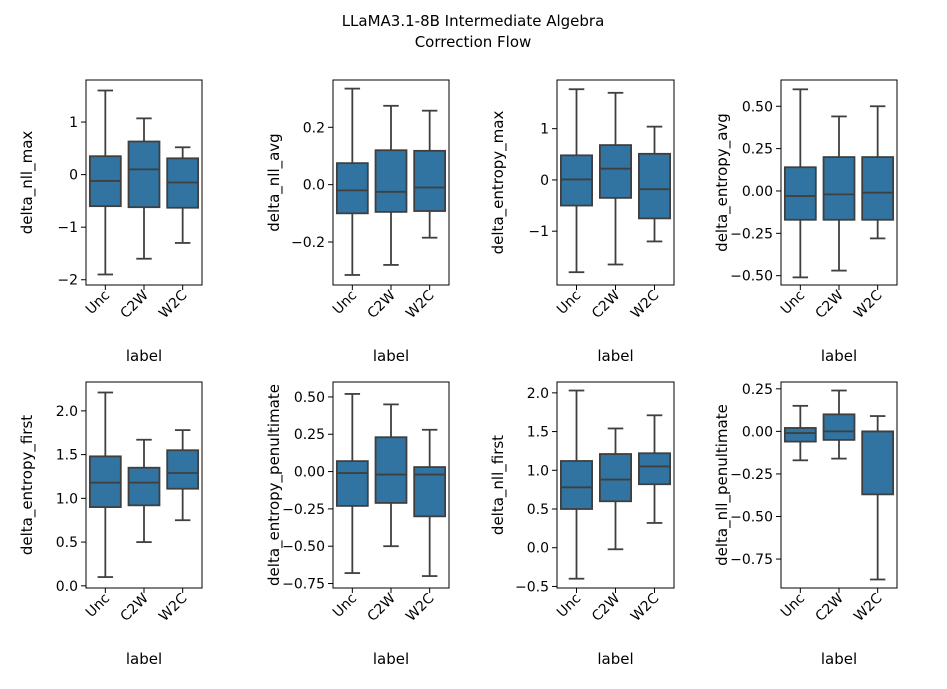  I want to click on y-axis-label: delta_entropy_first, so click(27, 485).